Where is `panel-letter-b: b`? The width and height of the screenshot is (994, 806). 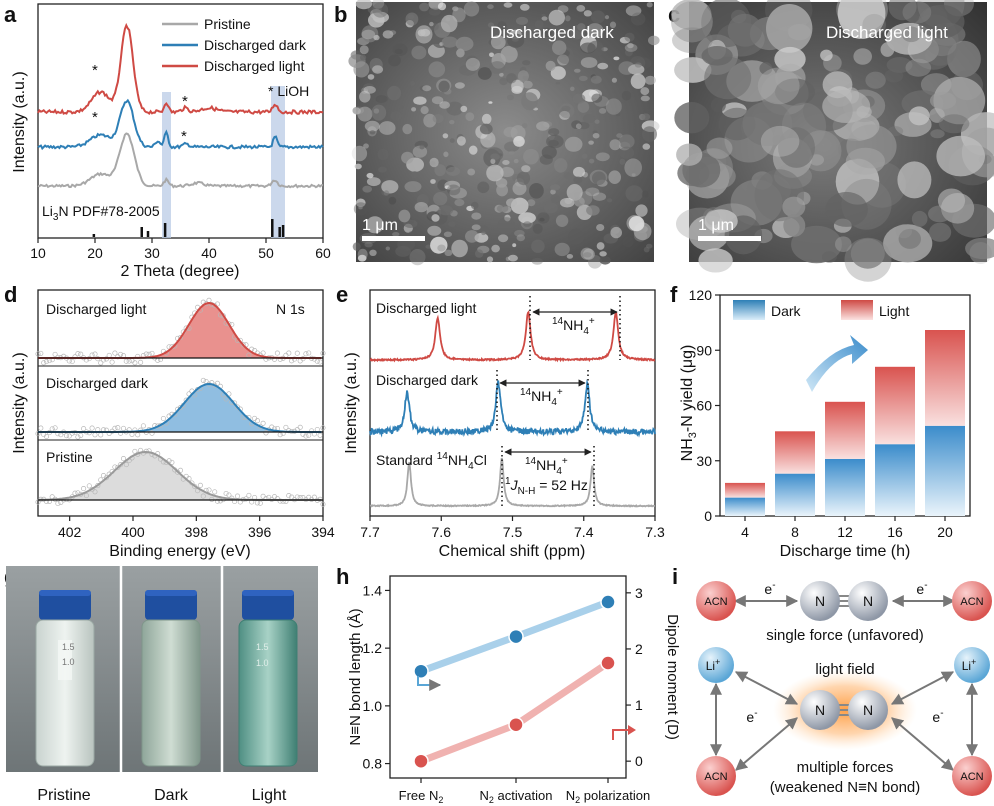
panel-letter-b: b is located at coordinates (340, 14).